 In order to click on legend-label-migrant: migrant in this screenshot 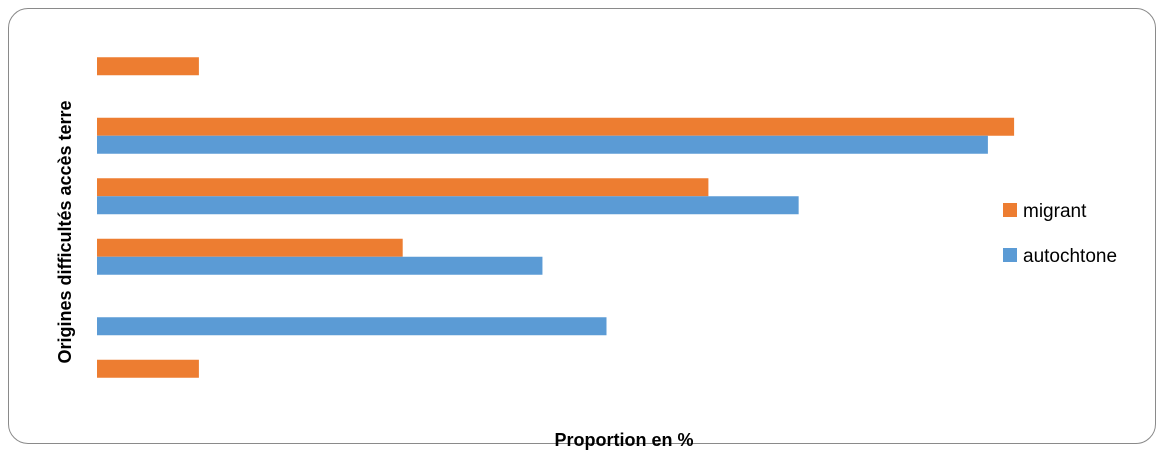, I will do `click(1055, 211)`.